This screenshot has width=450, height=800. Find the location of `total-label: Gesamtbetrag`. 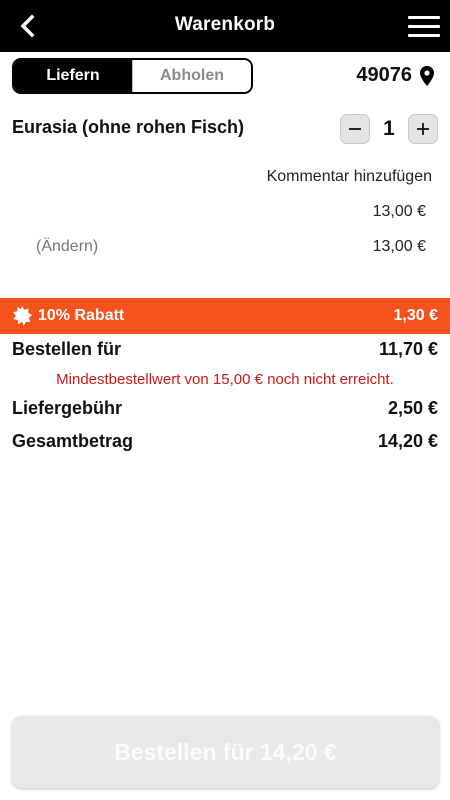

total-label: Gesamtbetrag is located at coordinates (73, 441).